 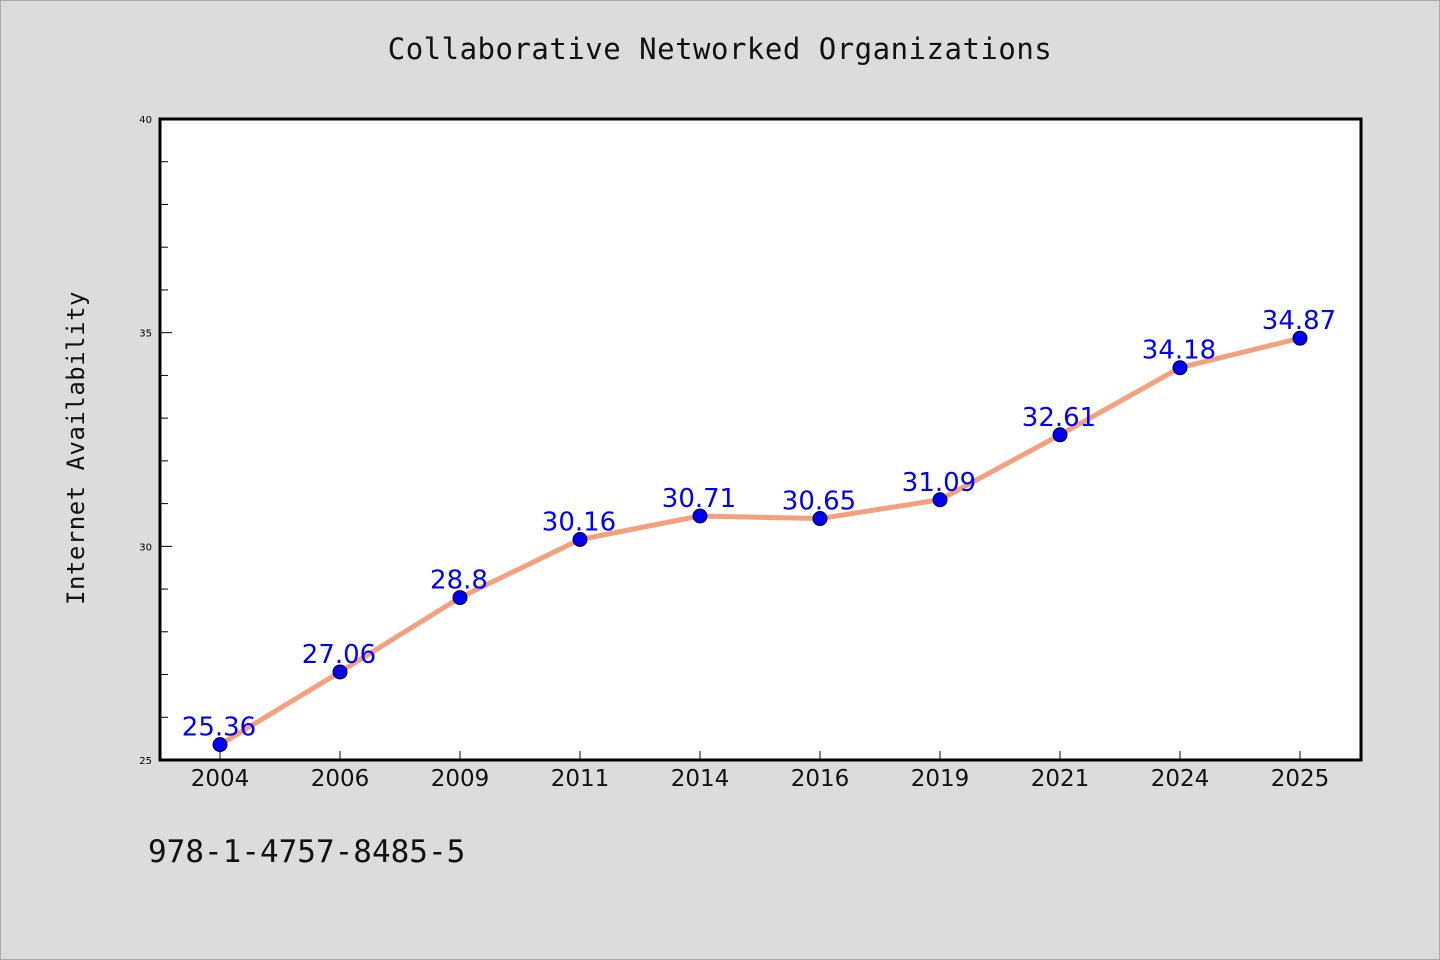 I want to click on y-tick-label: 30, so click(x=145, y=547).